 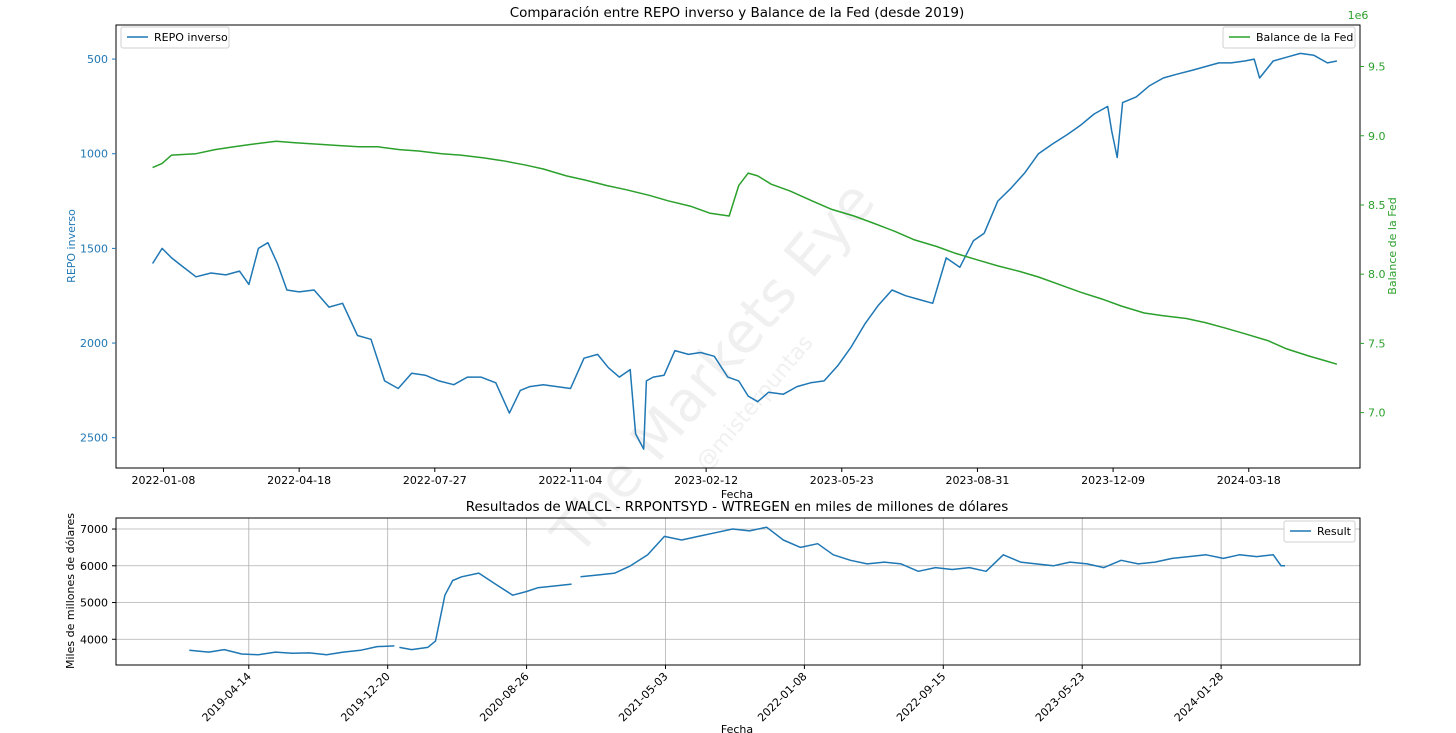 What do you see at coordinates (164, 480) in the screenshot?
I see `top-x-tick-label: 2022-01-08` at bounding box center [164, 480].